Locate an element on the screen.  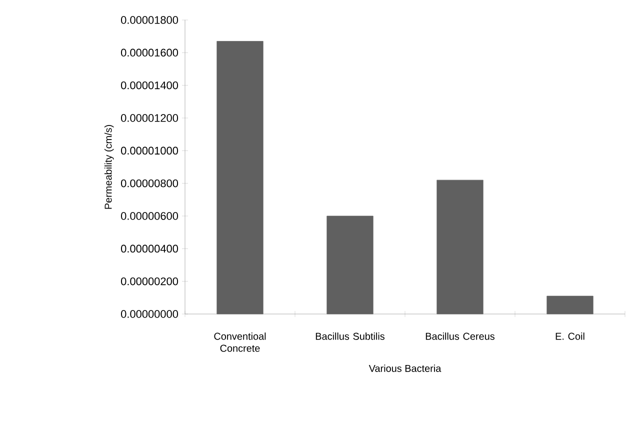
x-tick-label: Bacillus Cereus is located at coordinates (460, 336).